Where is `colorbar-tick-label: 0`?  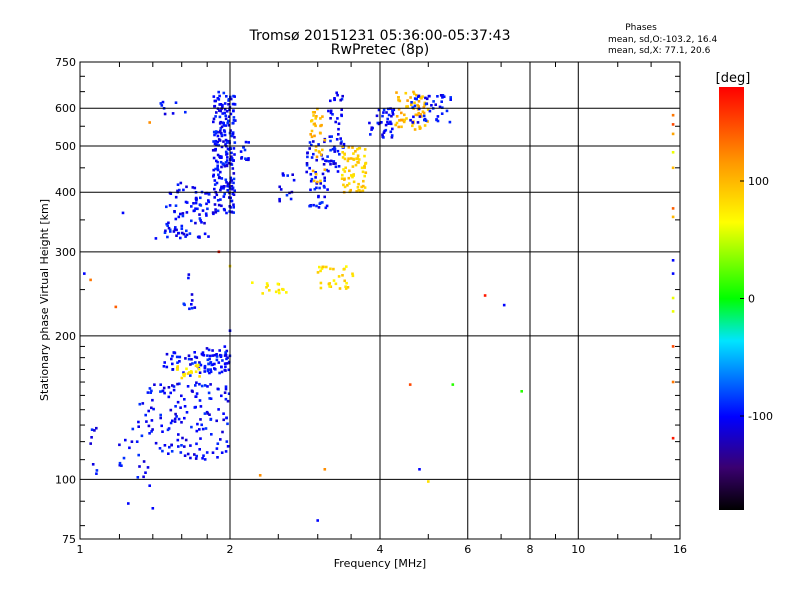
colorbar-tick-label: 0 is located at coordinates (751, 299).